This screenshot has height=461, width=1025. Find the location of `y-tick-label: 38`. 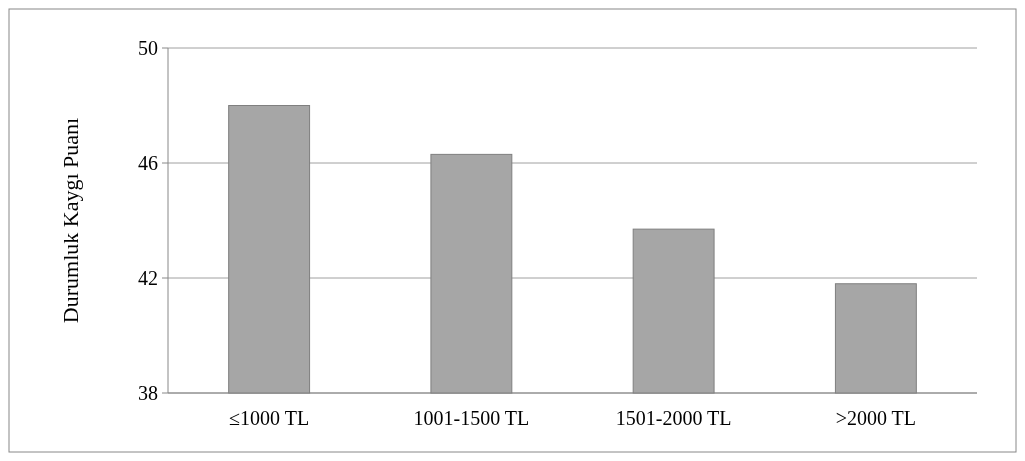

y-tick-label: 38 is located at coordinates (148, 393).